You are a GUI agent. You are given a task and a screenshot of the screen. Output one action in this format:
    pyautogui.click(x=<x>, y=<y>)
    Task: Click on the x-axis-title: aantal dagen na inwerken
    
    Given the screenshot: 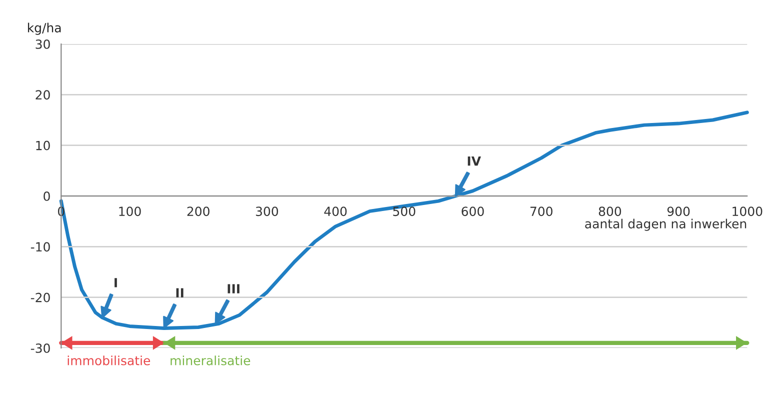 What is the action you would take?
    pyautogui.click(x=665, y=224)
    